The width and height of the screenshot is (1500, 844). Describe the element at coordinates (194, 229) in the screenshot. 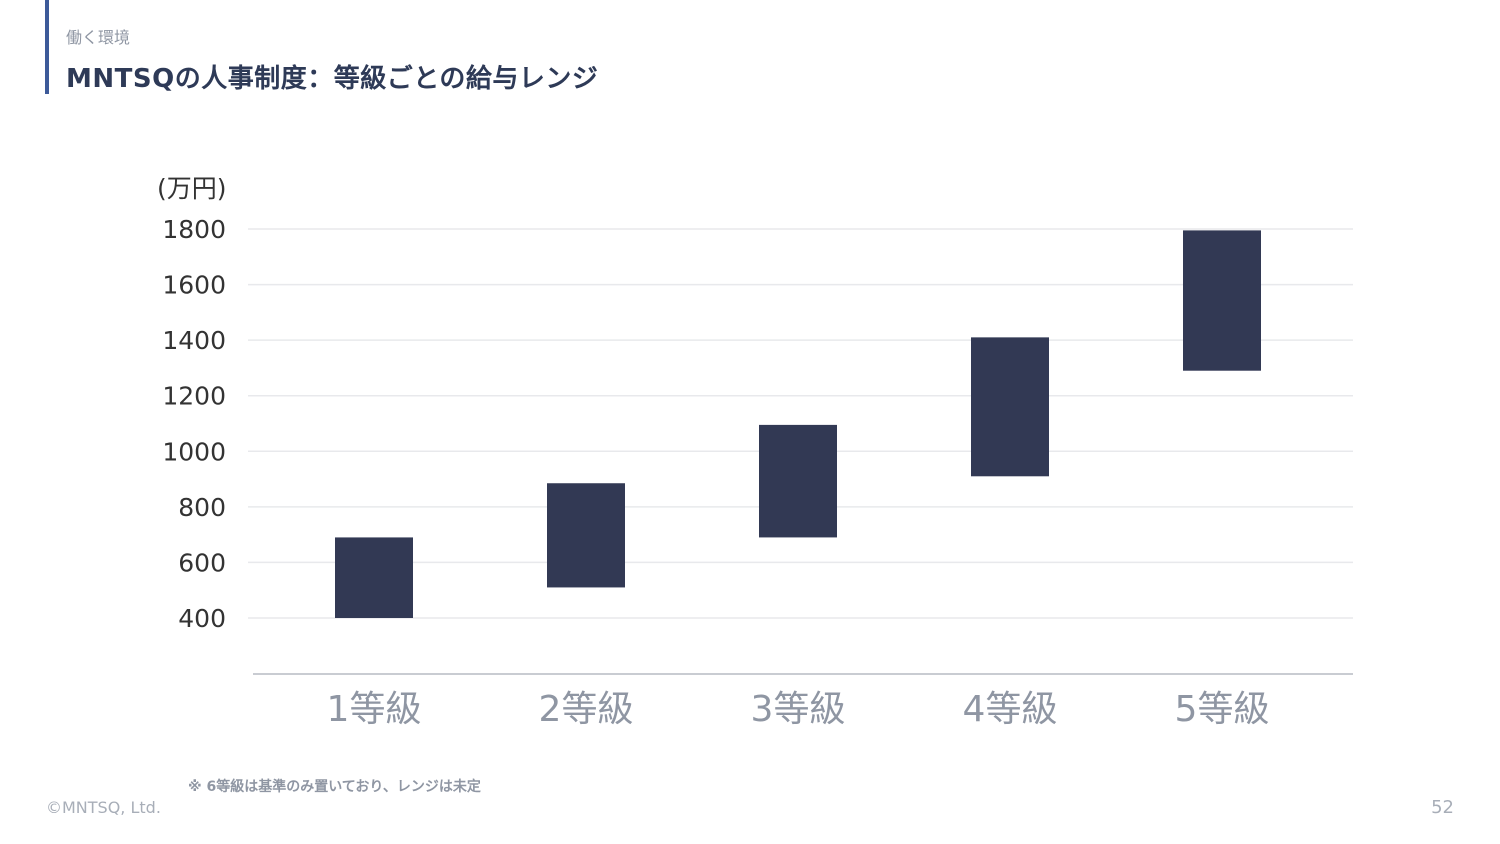

I see `y-tick-label: 1800` at that location.